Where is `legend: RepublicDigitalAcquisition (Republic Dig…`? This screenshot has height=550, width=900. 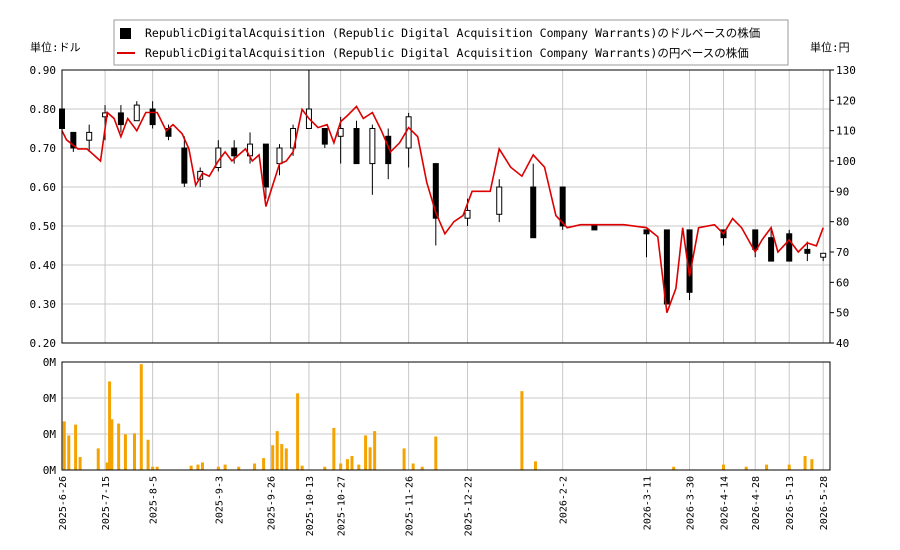 legend: RepublicDigitalAcquisition (Republic Dig… is located at coordinates (451, 42).